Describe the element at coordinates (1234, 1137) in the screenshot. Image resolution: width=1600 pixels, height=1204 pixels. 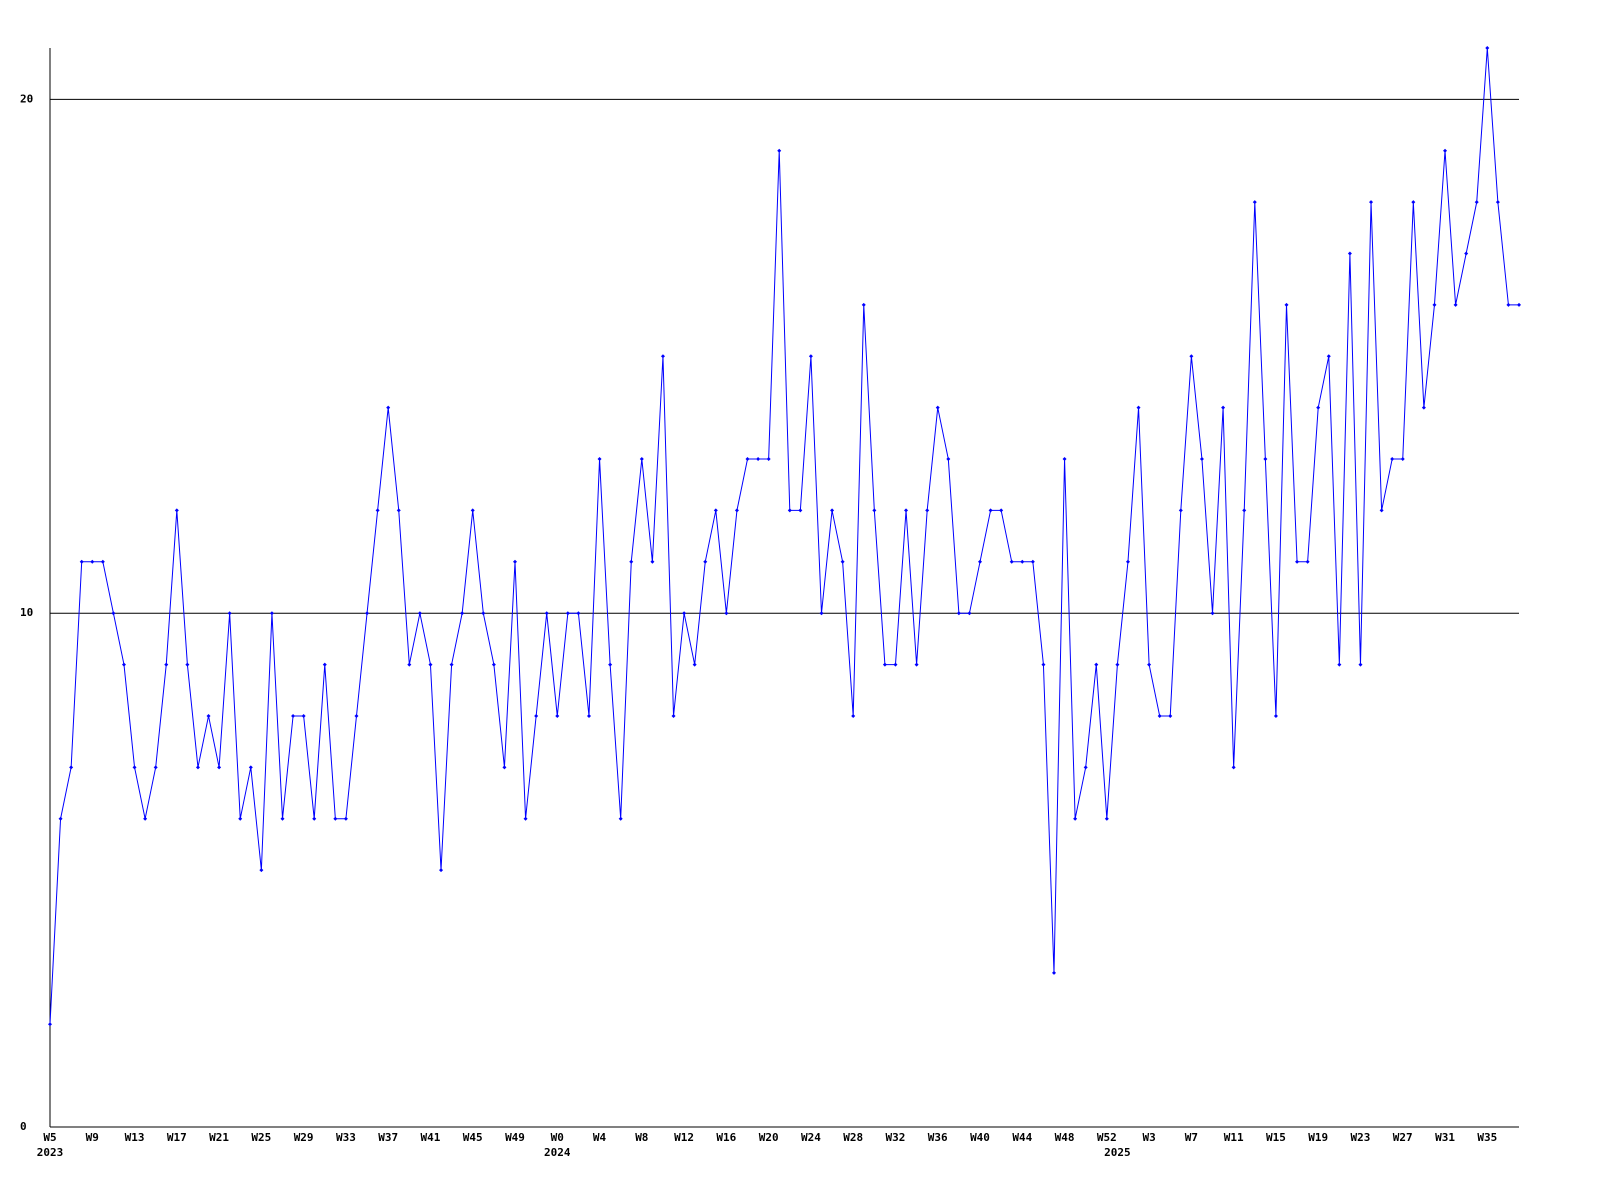
I see `x-tick-label: W11` at that location.